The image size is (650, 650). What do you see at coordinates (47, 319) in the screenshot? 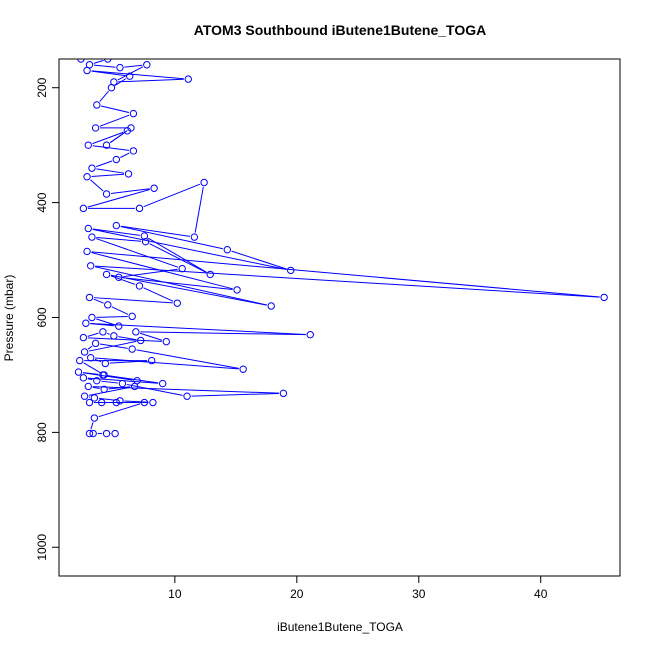
I see `y-axis: 200 400 600 800 1000` at bounding box center [47, 319].